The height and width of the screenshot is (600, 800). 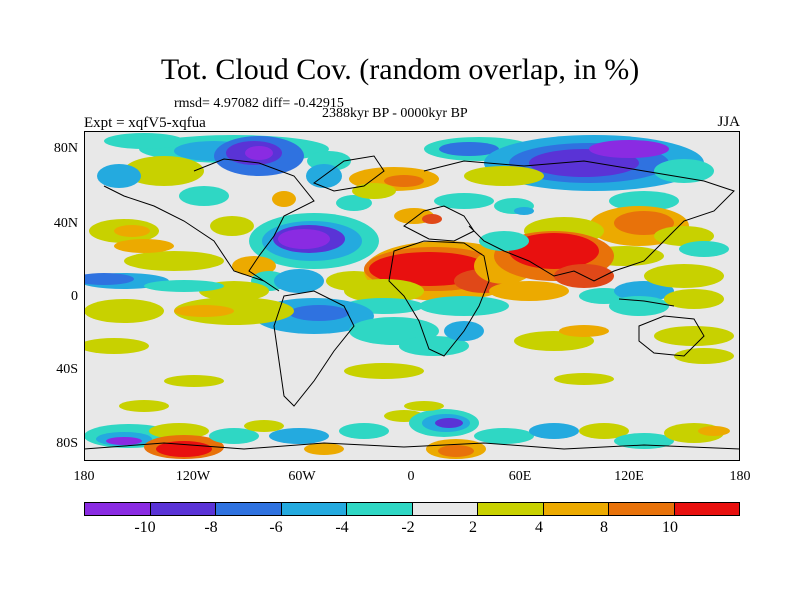 I want to click on stats-label: rmsd= 4.97082 diff= -0.42915, so click(x=259, y=103).